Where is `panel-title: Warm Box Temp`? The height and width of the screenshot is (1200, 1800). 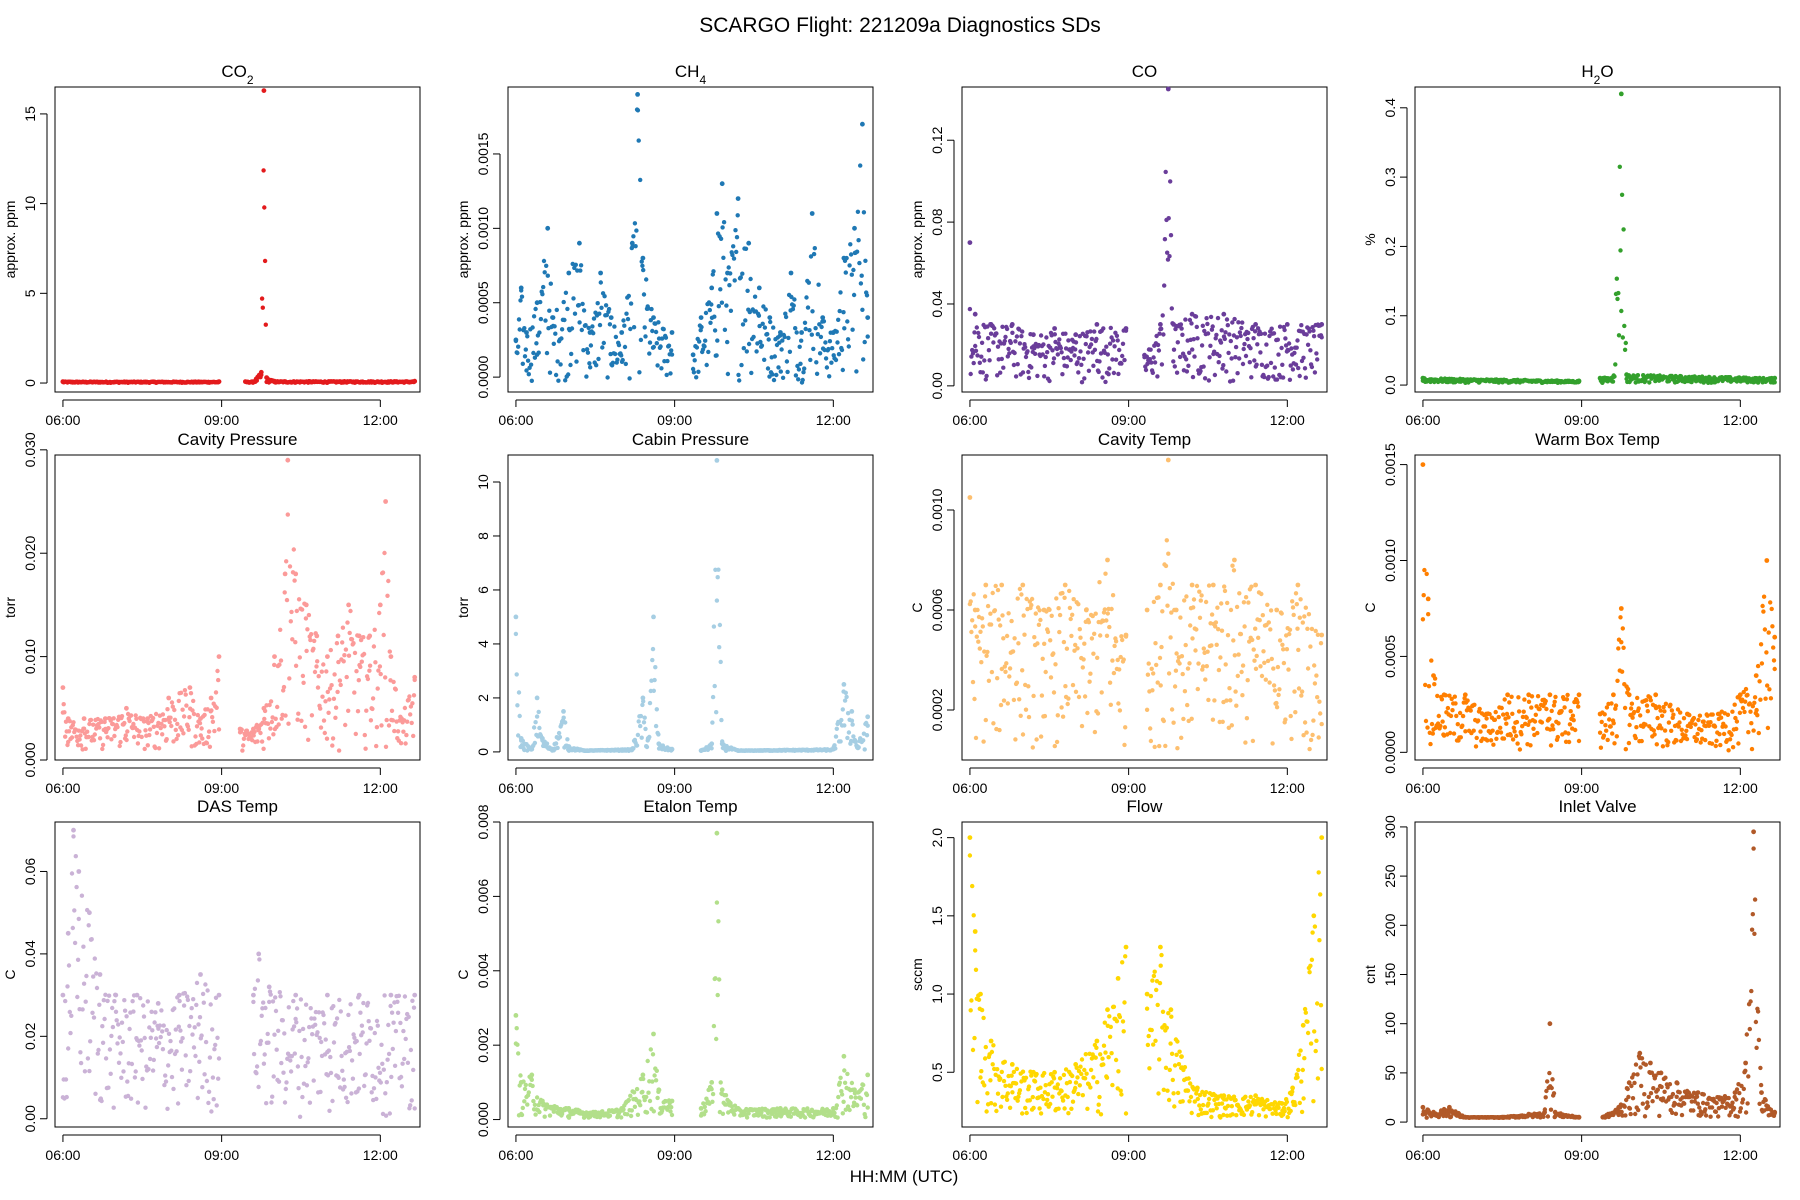 panel-title: Warm Box Temp is located at coordinates (1597, 439).